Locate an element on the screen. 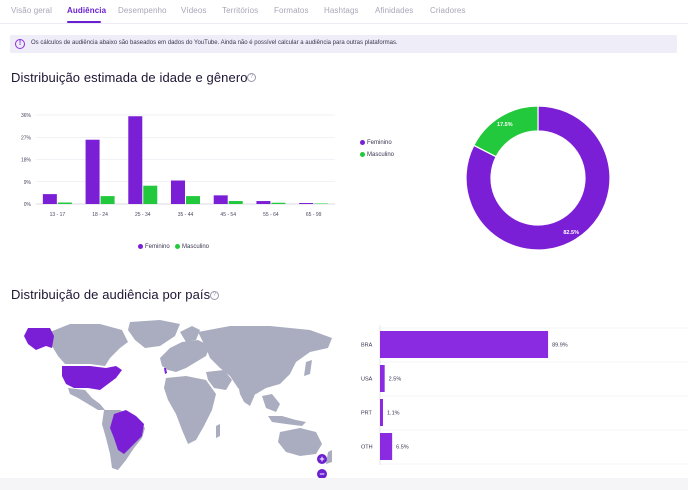  legend-masculino: Masculino is located at coordinates (192, 247).